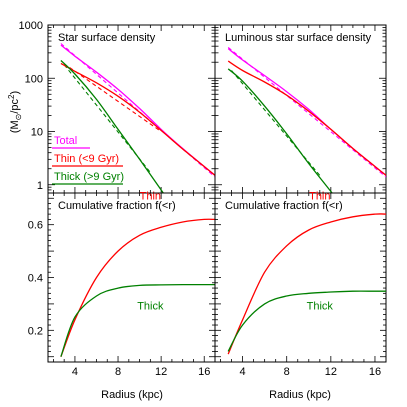 The image size is (407, 407). I want to click on y-tick-label: 0.4, so click(35, 279).